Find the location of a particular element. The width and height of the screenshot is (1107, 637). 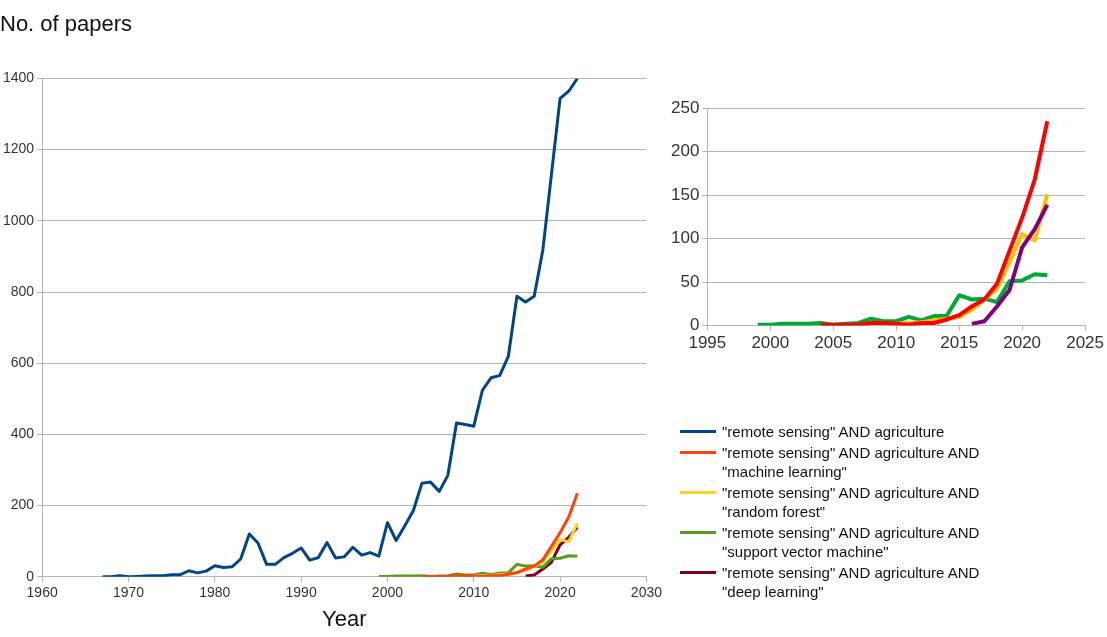

legend-label: "remote sensing" AND agriculture AND "support vector machine" is located at coordinates (851, 542).